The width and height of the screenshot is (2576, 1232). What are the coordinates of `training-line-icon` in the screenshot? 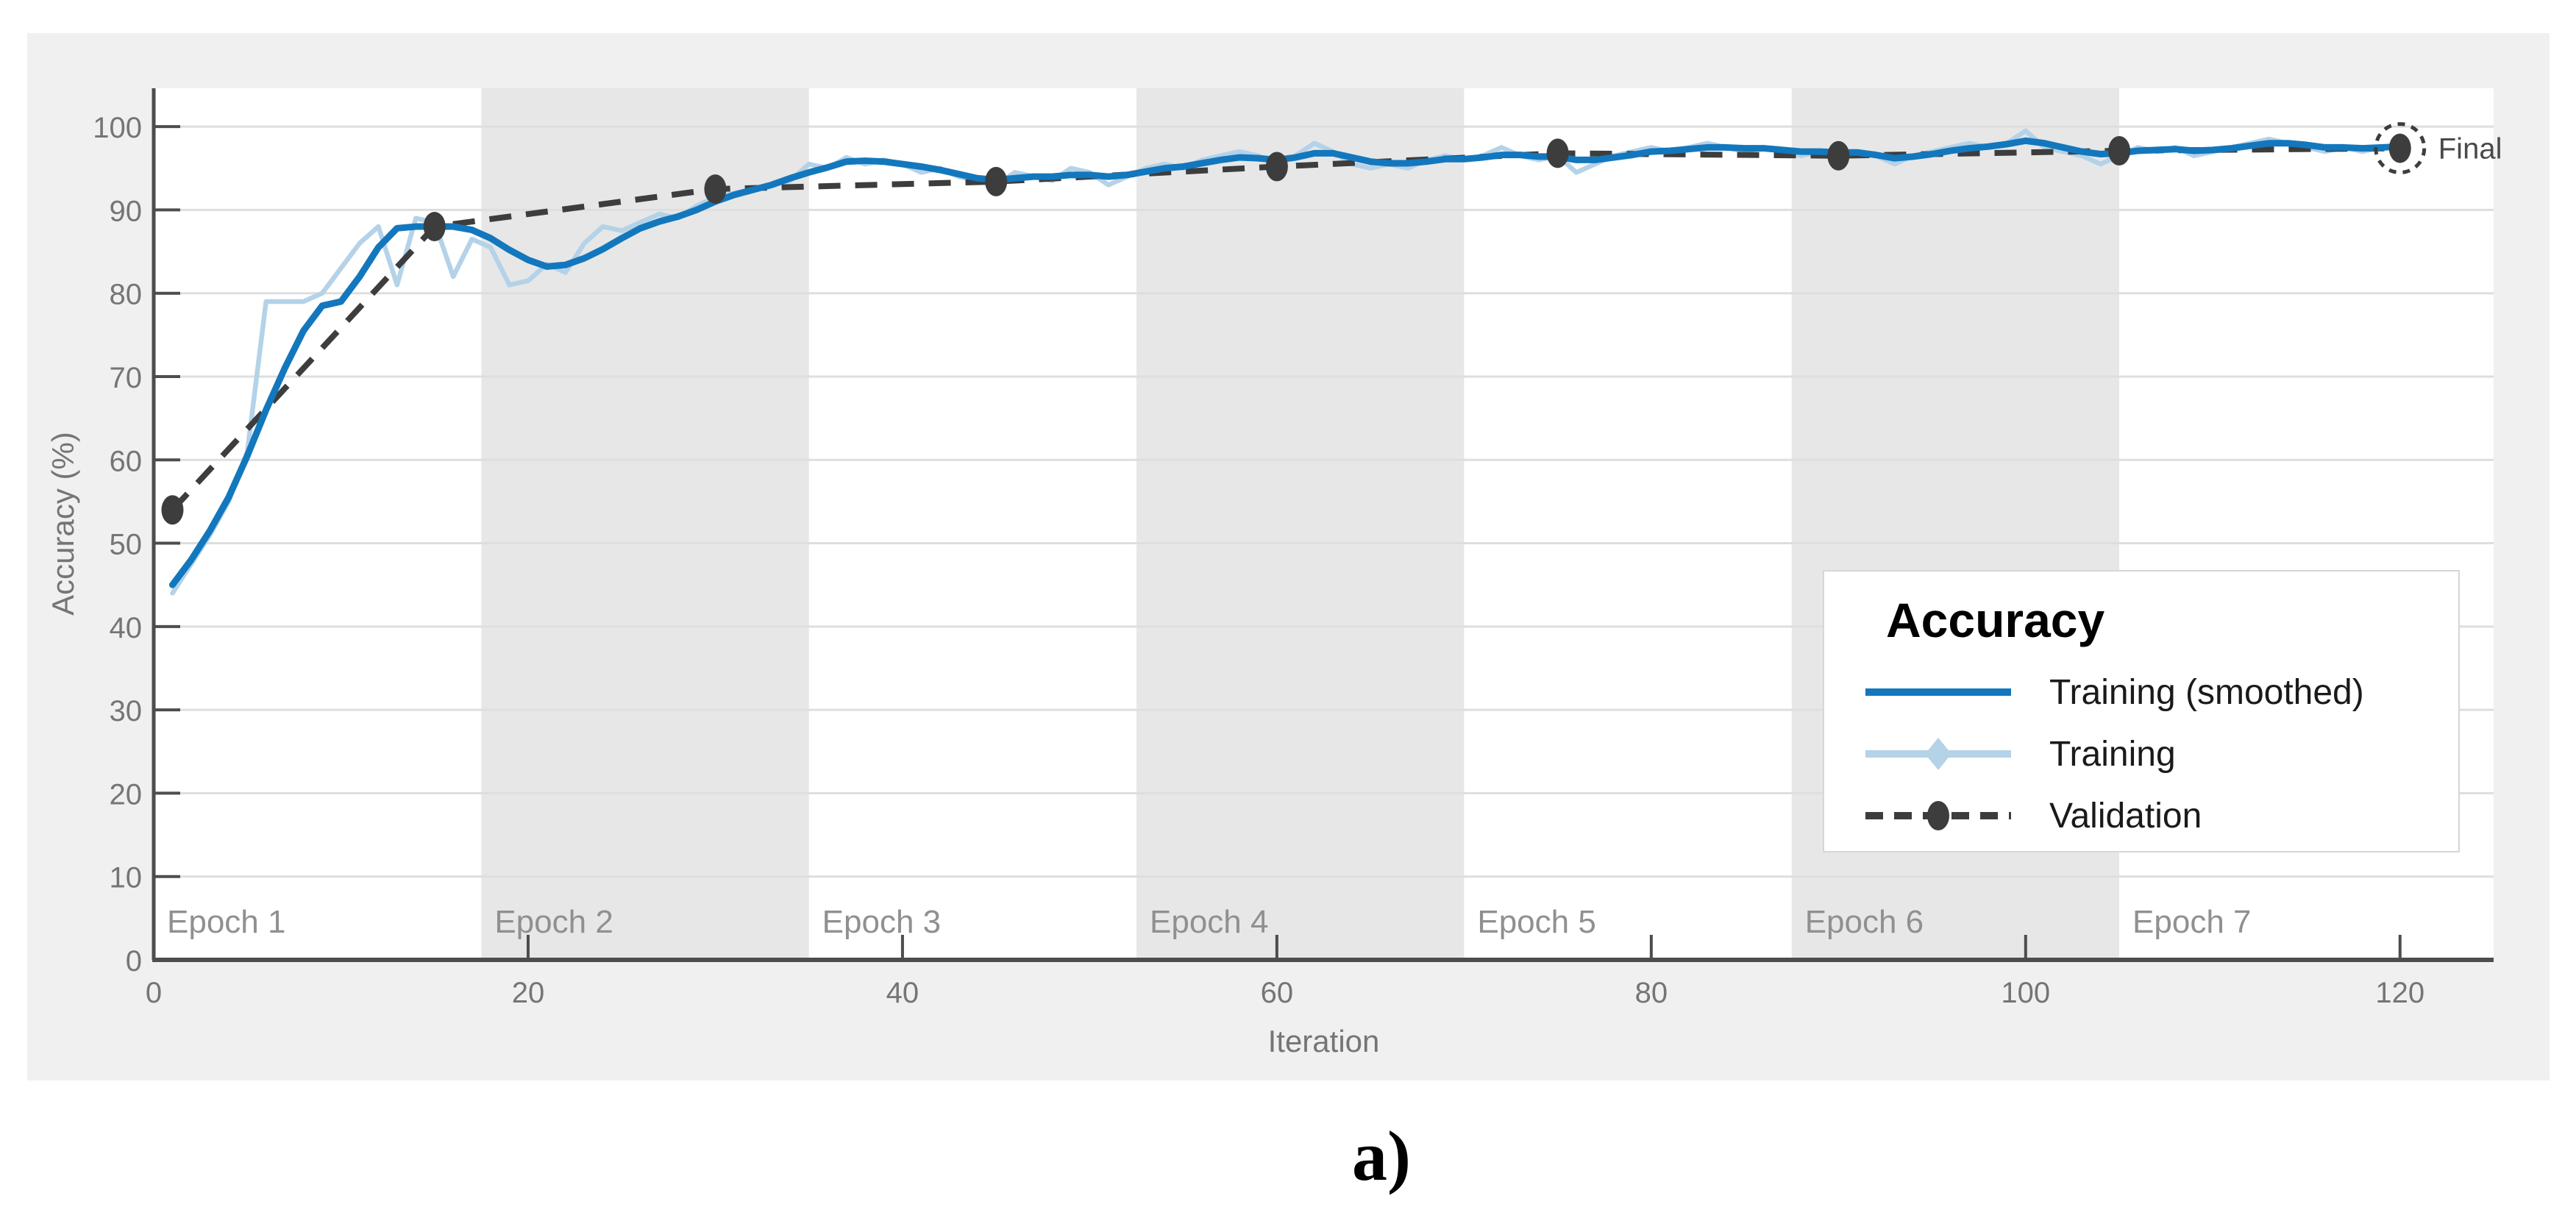 It's located at (1938, 754).